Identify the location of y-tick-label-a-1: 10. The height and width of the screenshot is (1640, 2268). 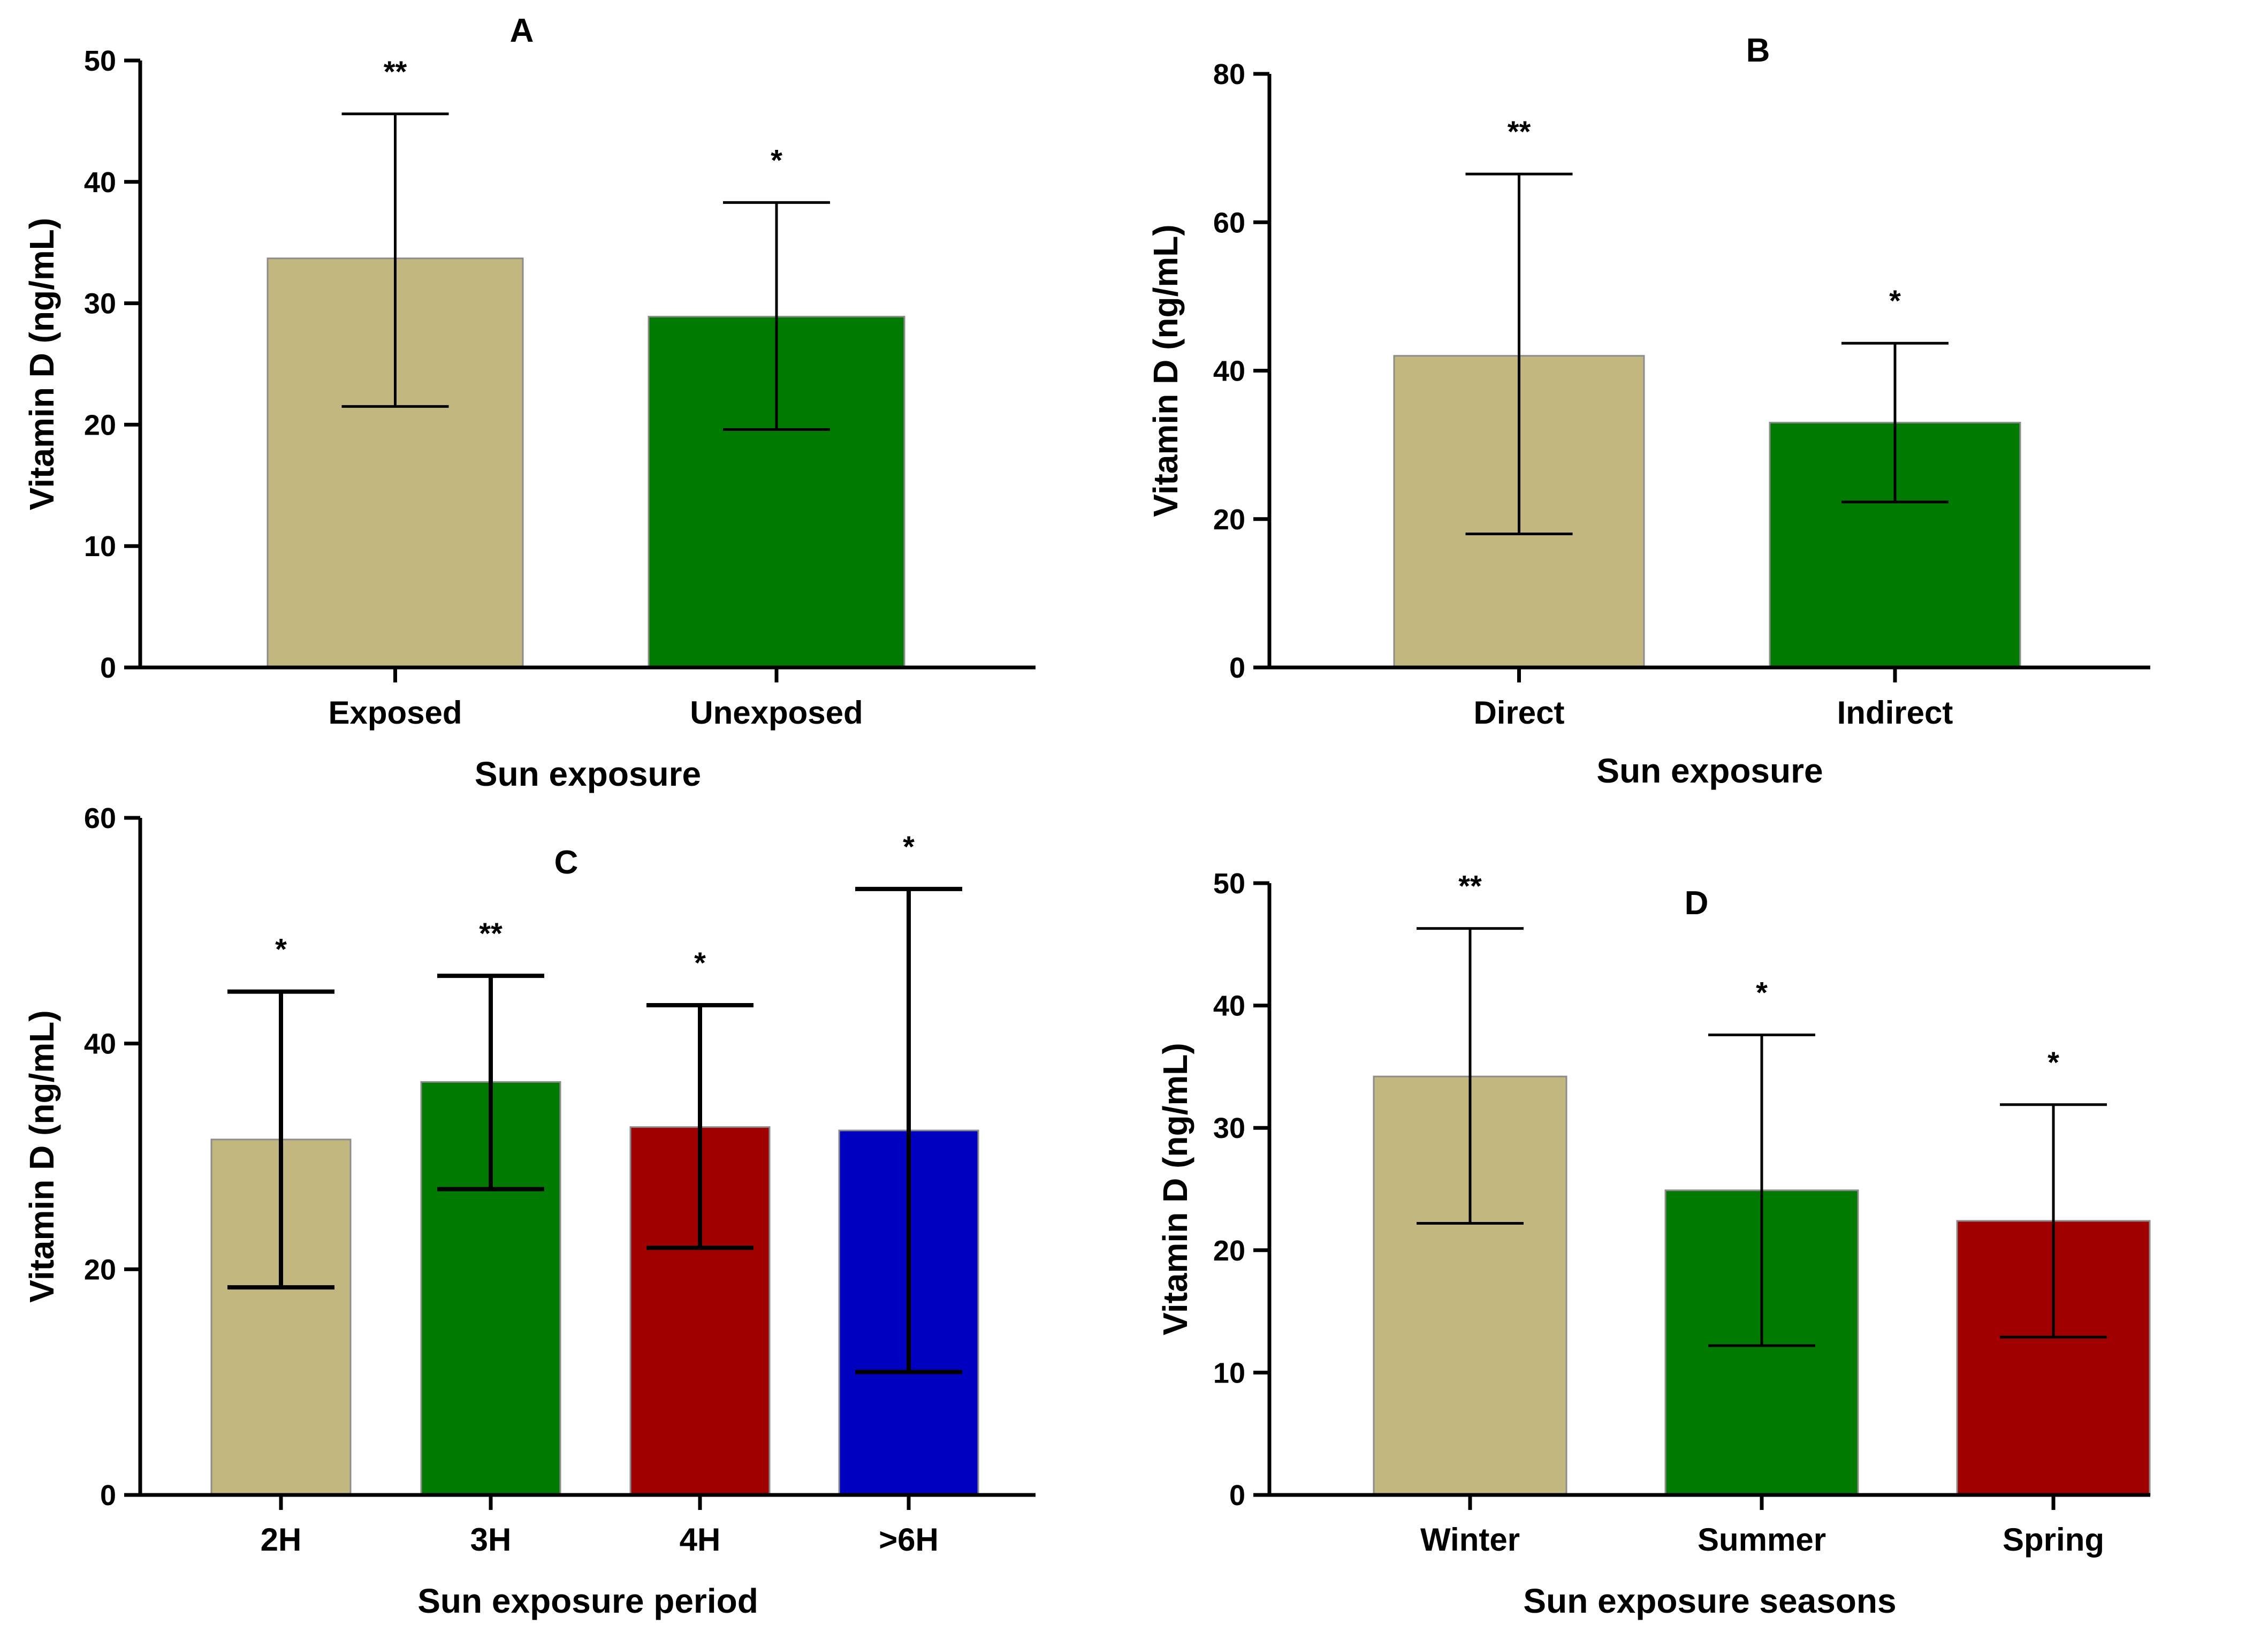
(100, 547).